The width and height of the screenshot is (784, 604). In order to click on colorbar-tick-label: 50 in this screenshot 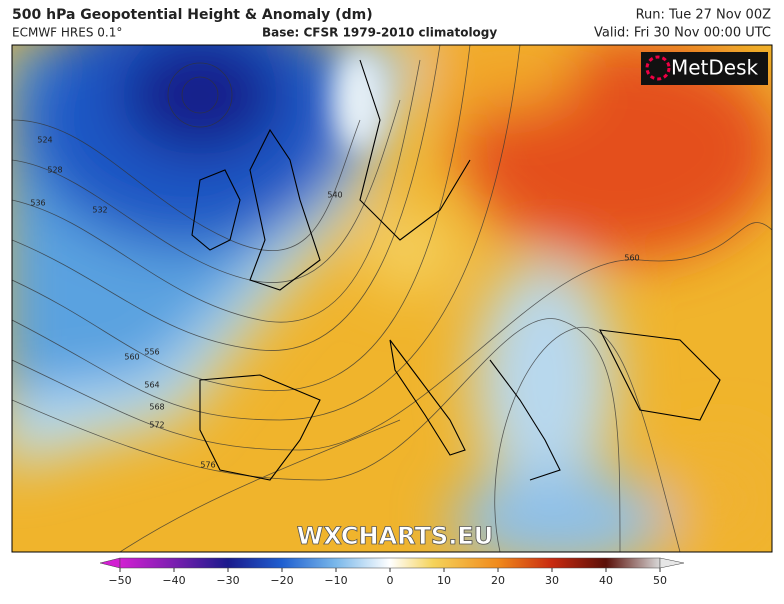, I will do `click(660, 580)`.